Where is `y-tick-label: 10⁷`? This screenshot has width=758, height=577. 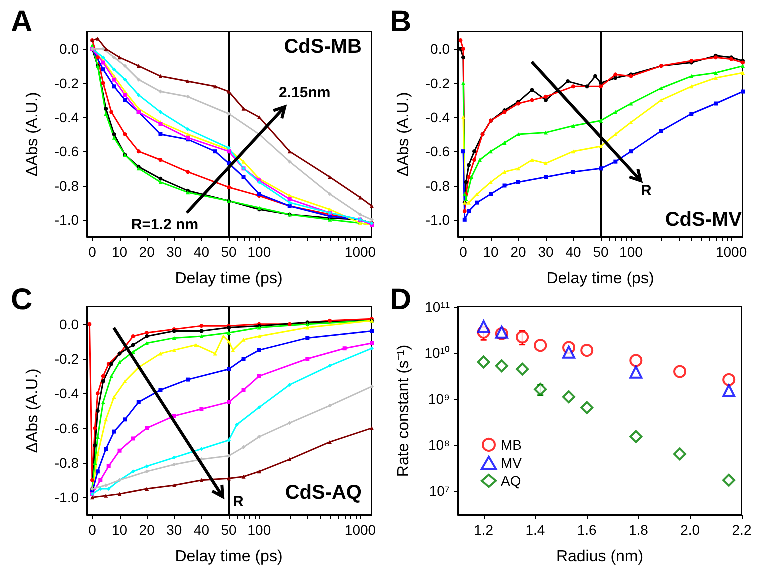 y-tick-label: 10⁷ is located at coordinates (439, 490).